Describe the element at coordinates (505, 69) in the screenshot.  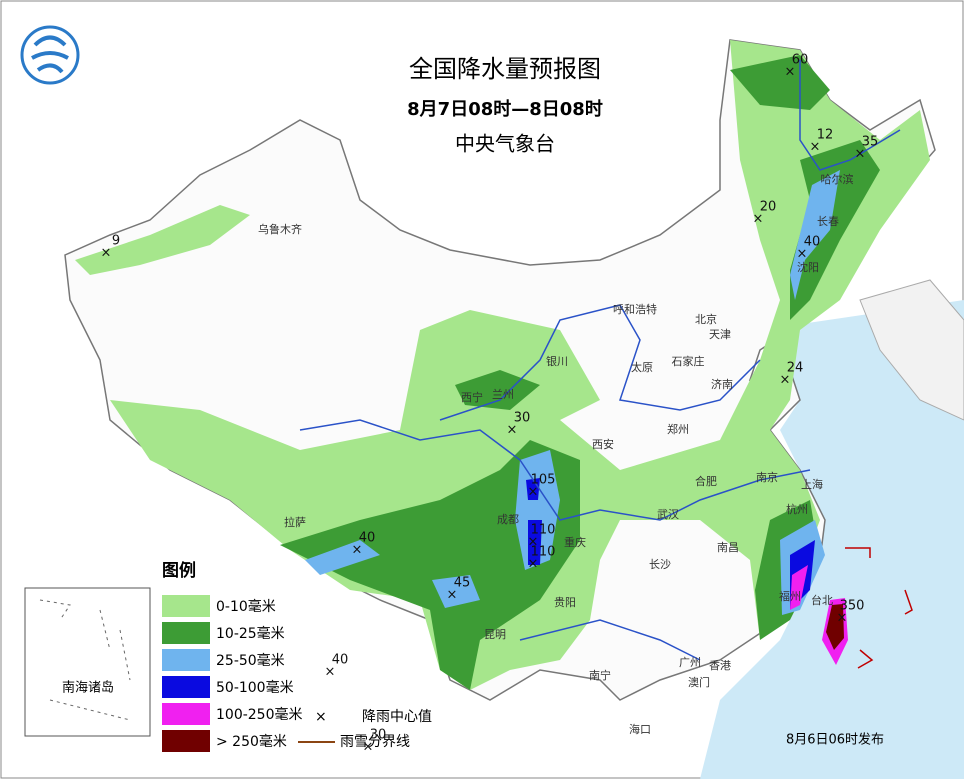
I see `title: 全国降水量预报图` at that location.